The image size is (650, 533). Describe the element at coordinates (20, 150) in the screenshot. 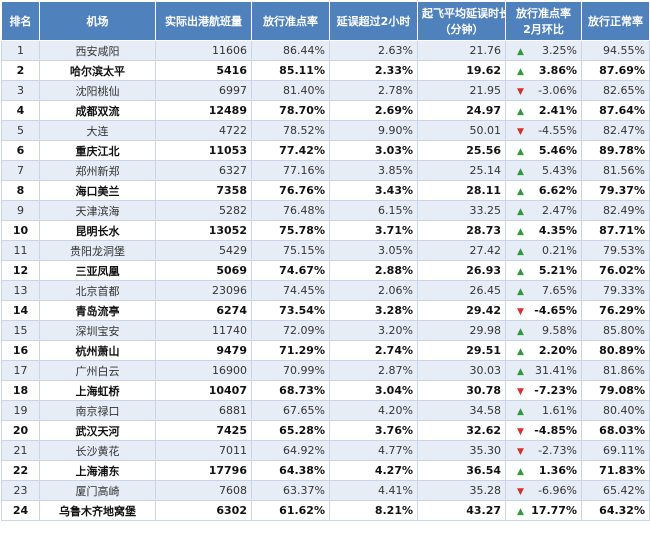

I see `rank-cell: 6` at that location.